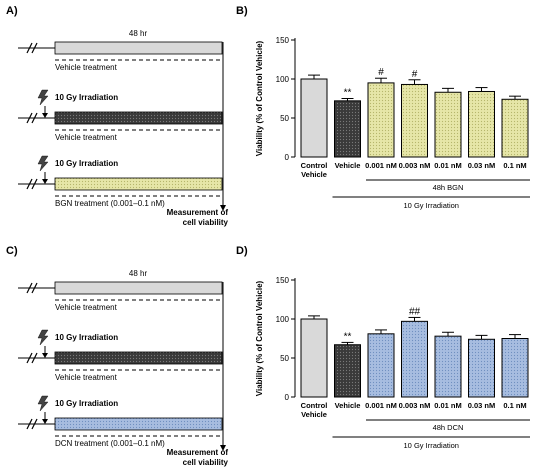 This screenshot has height=475, width=550. I want to click on panel-letter: D), so click(242, 251).